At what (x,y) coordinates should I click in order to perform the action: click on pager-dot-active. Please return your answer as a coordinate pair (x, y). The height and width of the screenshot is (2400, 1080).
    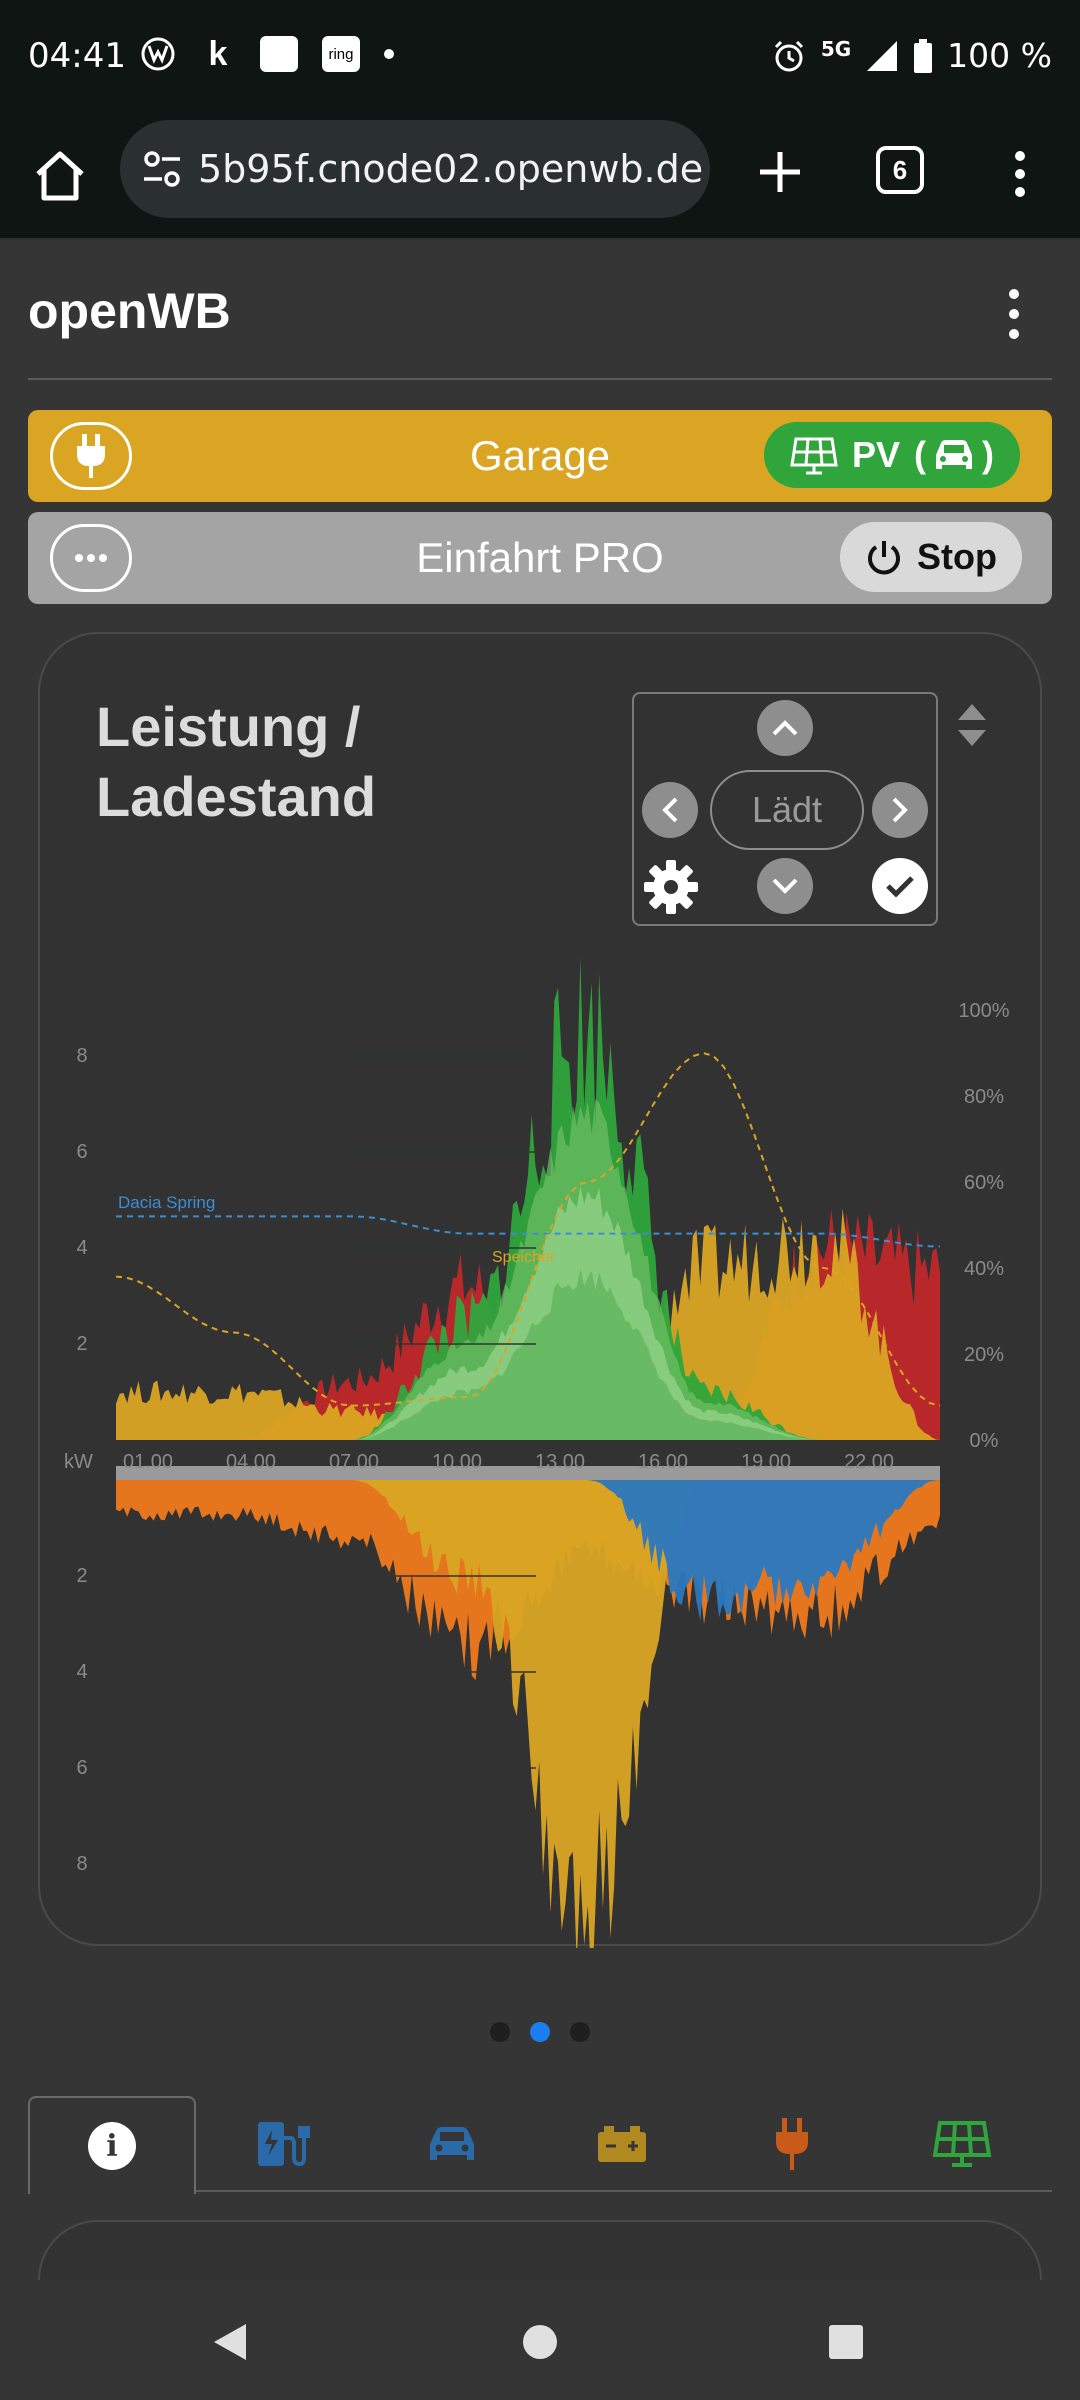
    Looking at the image, I should click on (540, 2032).